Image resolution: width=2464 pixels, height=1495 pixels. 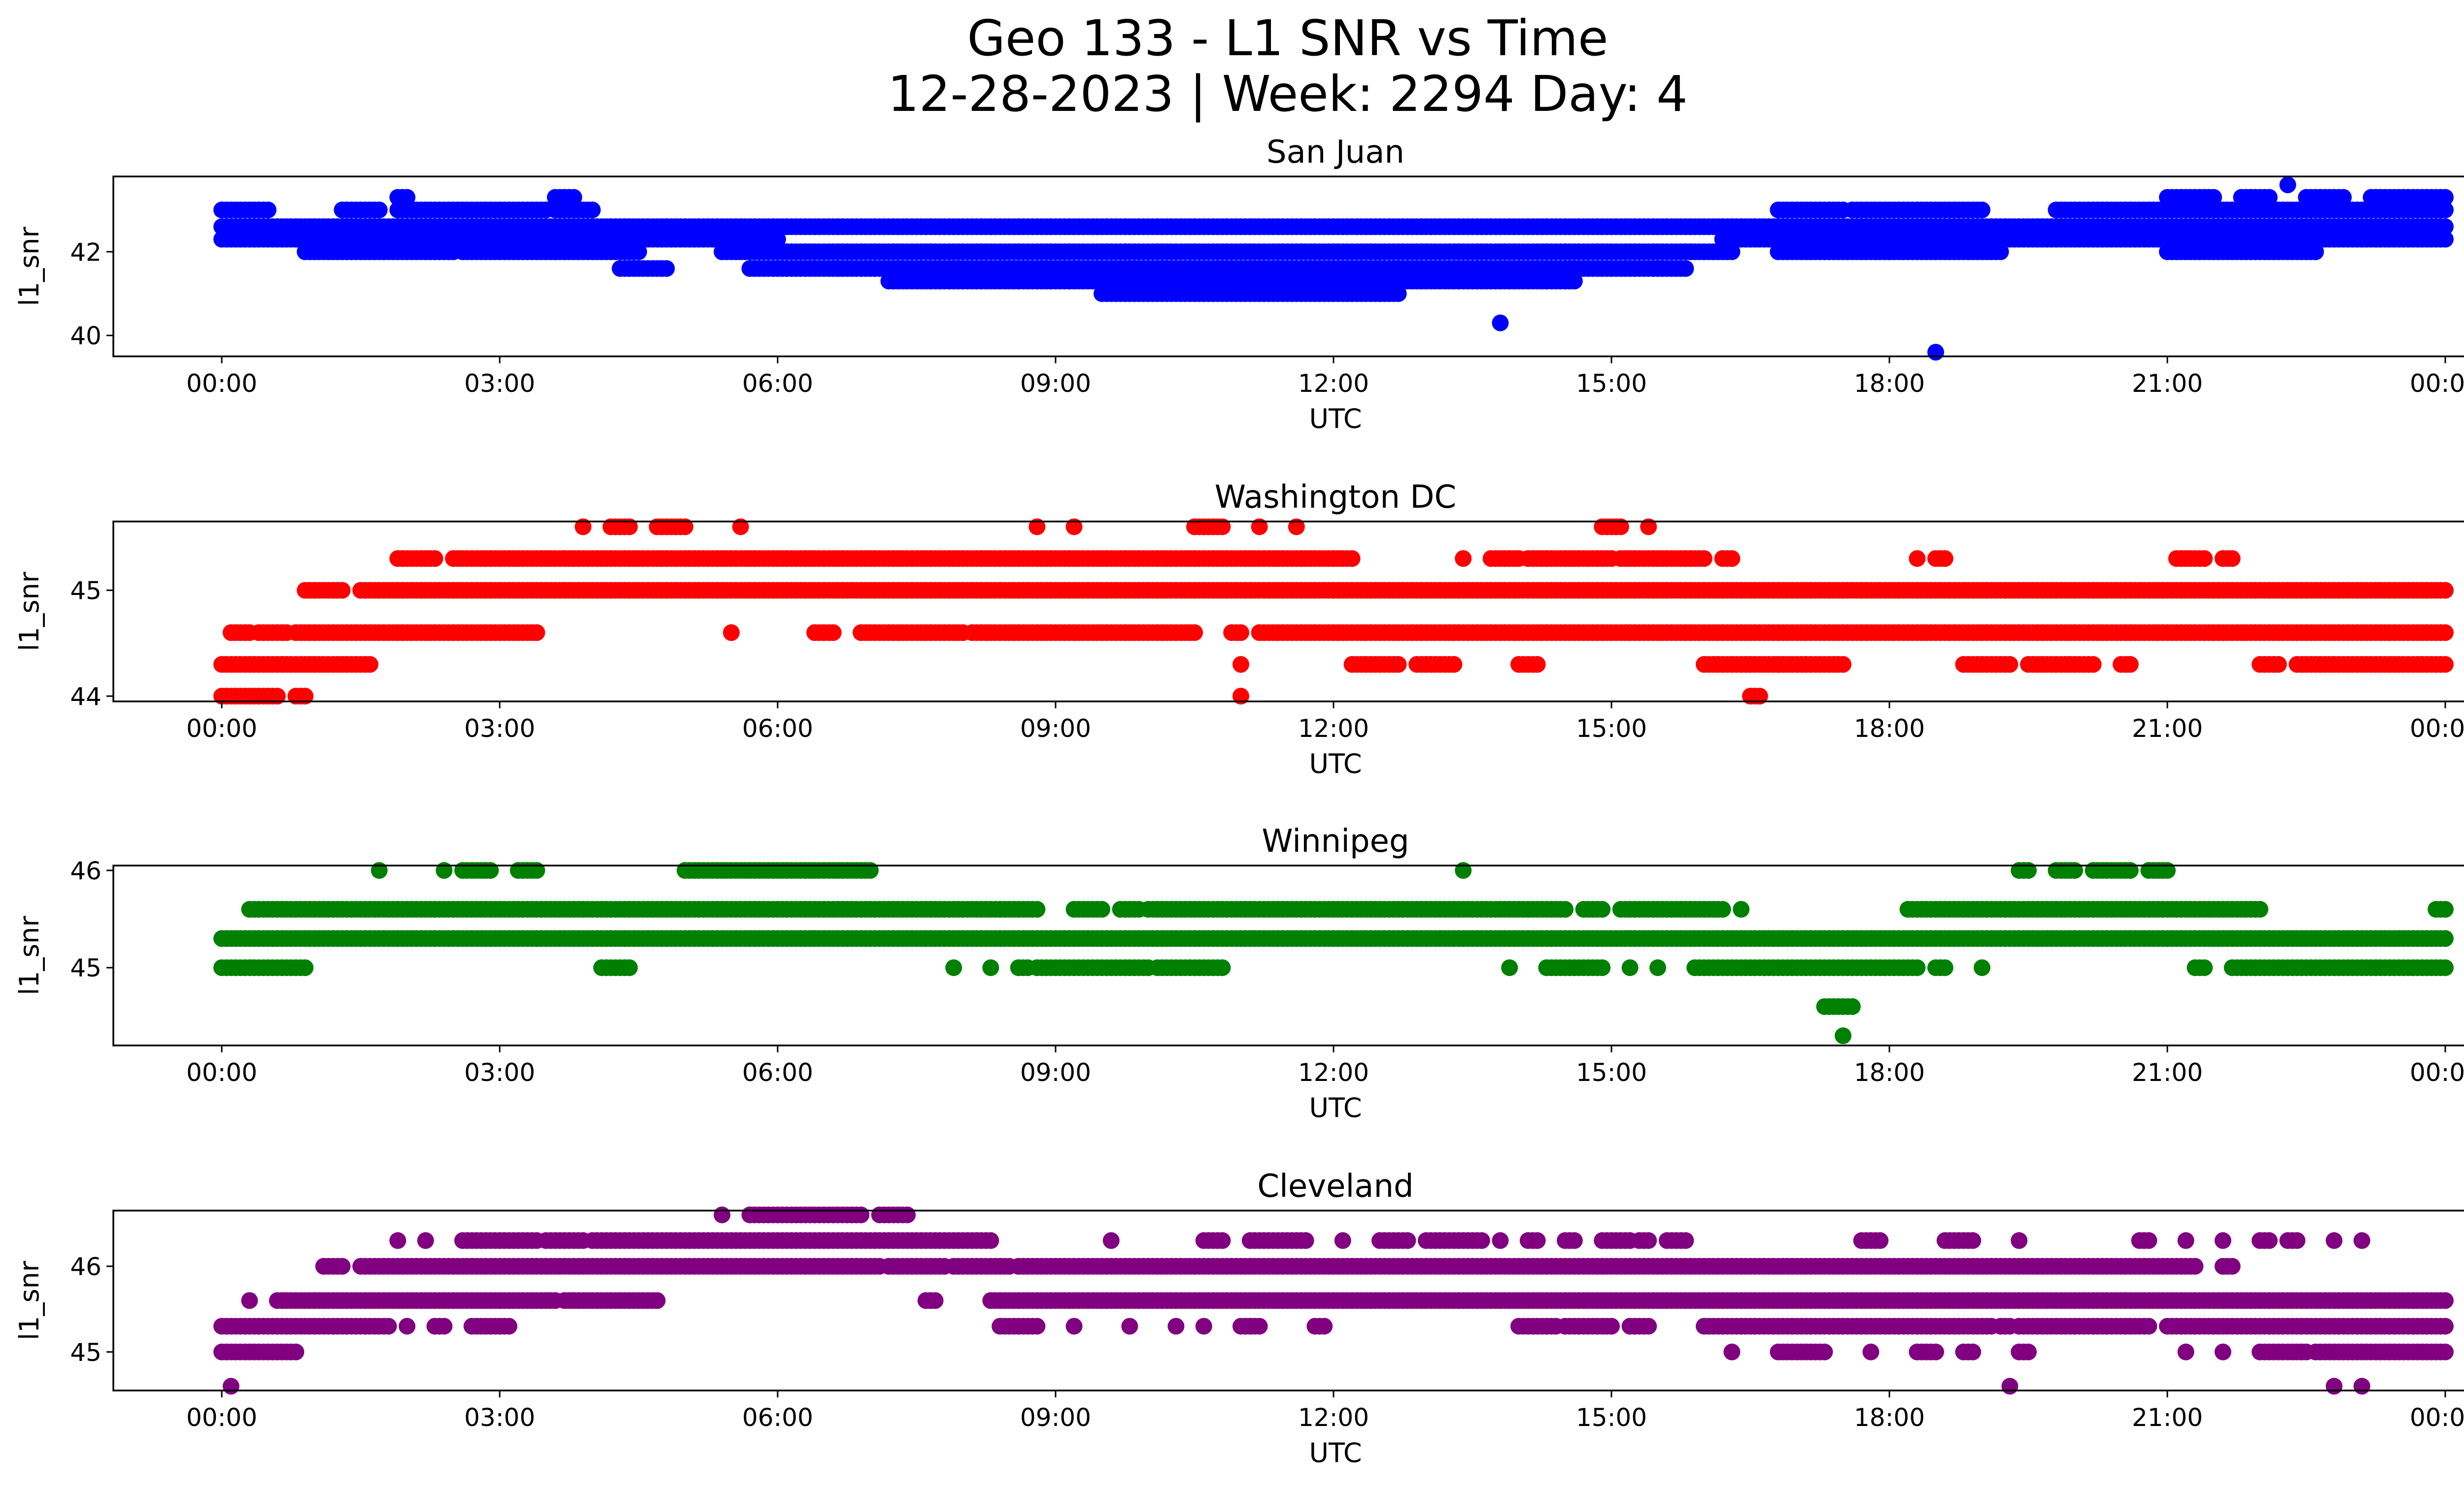 What do you see at coordinates (1611, 1072) in the screenshot?
I see `x-tick-label: 15:00` at bounding box center [1611, 1072].